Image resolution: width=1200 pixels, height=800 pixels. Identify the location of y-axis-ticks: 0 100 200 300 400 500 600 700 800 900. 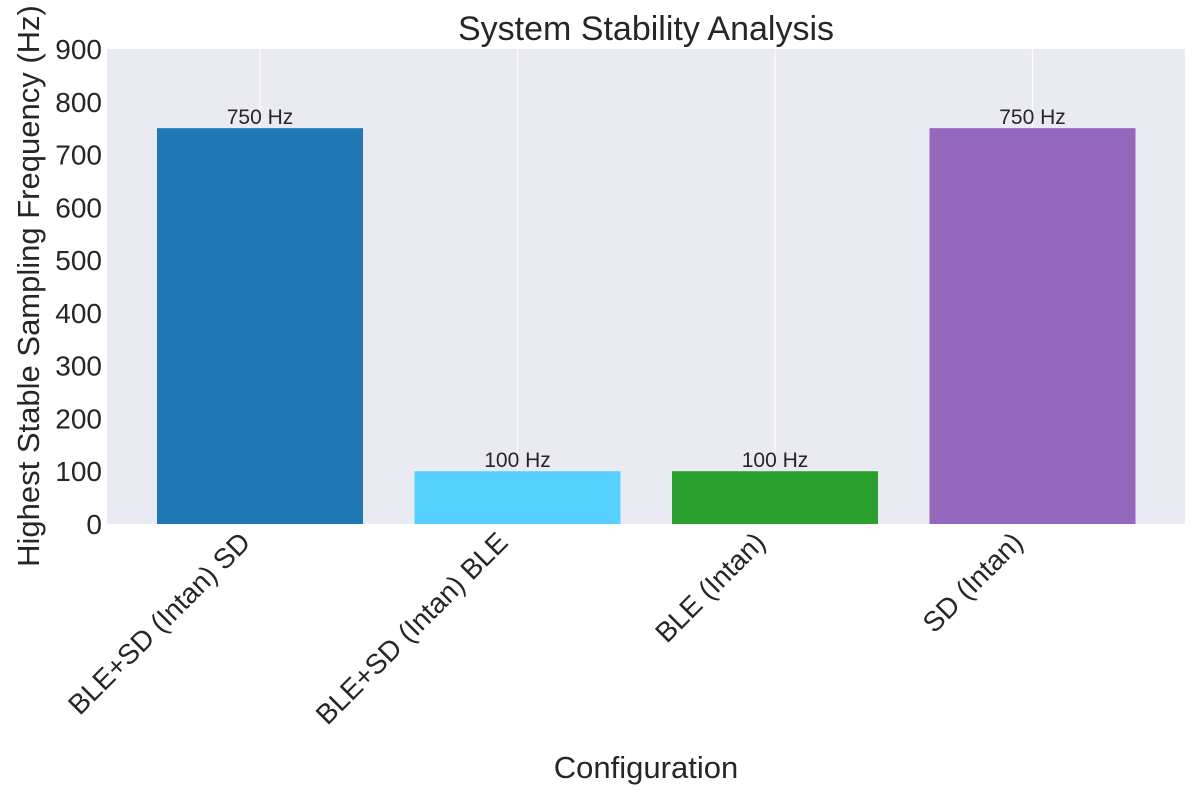
(78, 287).